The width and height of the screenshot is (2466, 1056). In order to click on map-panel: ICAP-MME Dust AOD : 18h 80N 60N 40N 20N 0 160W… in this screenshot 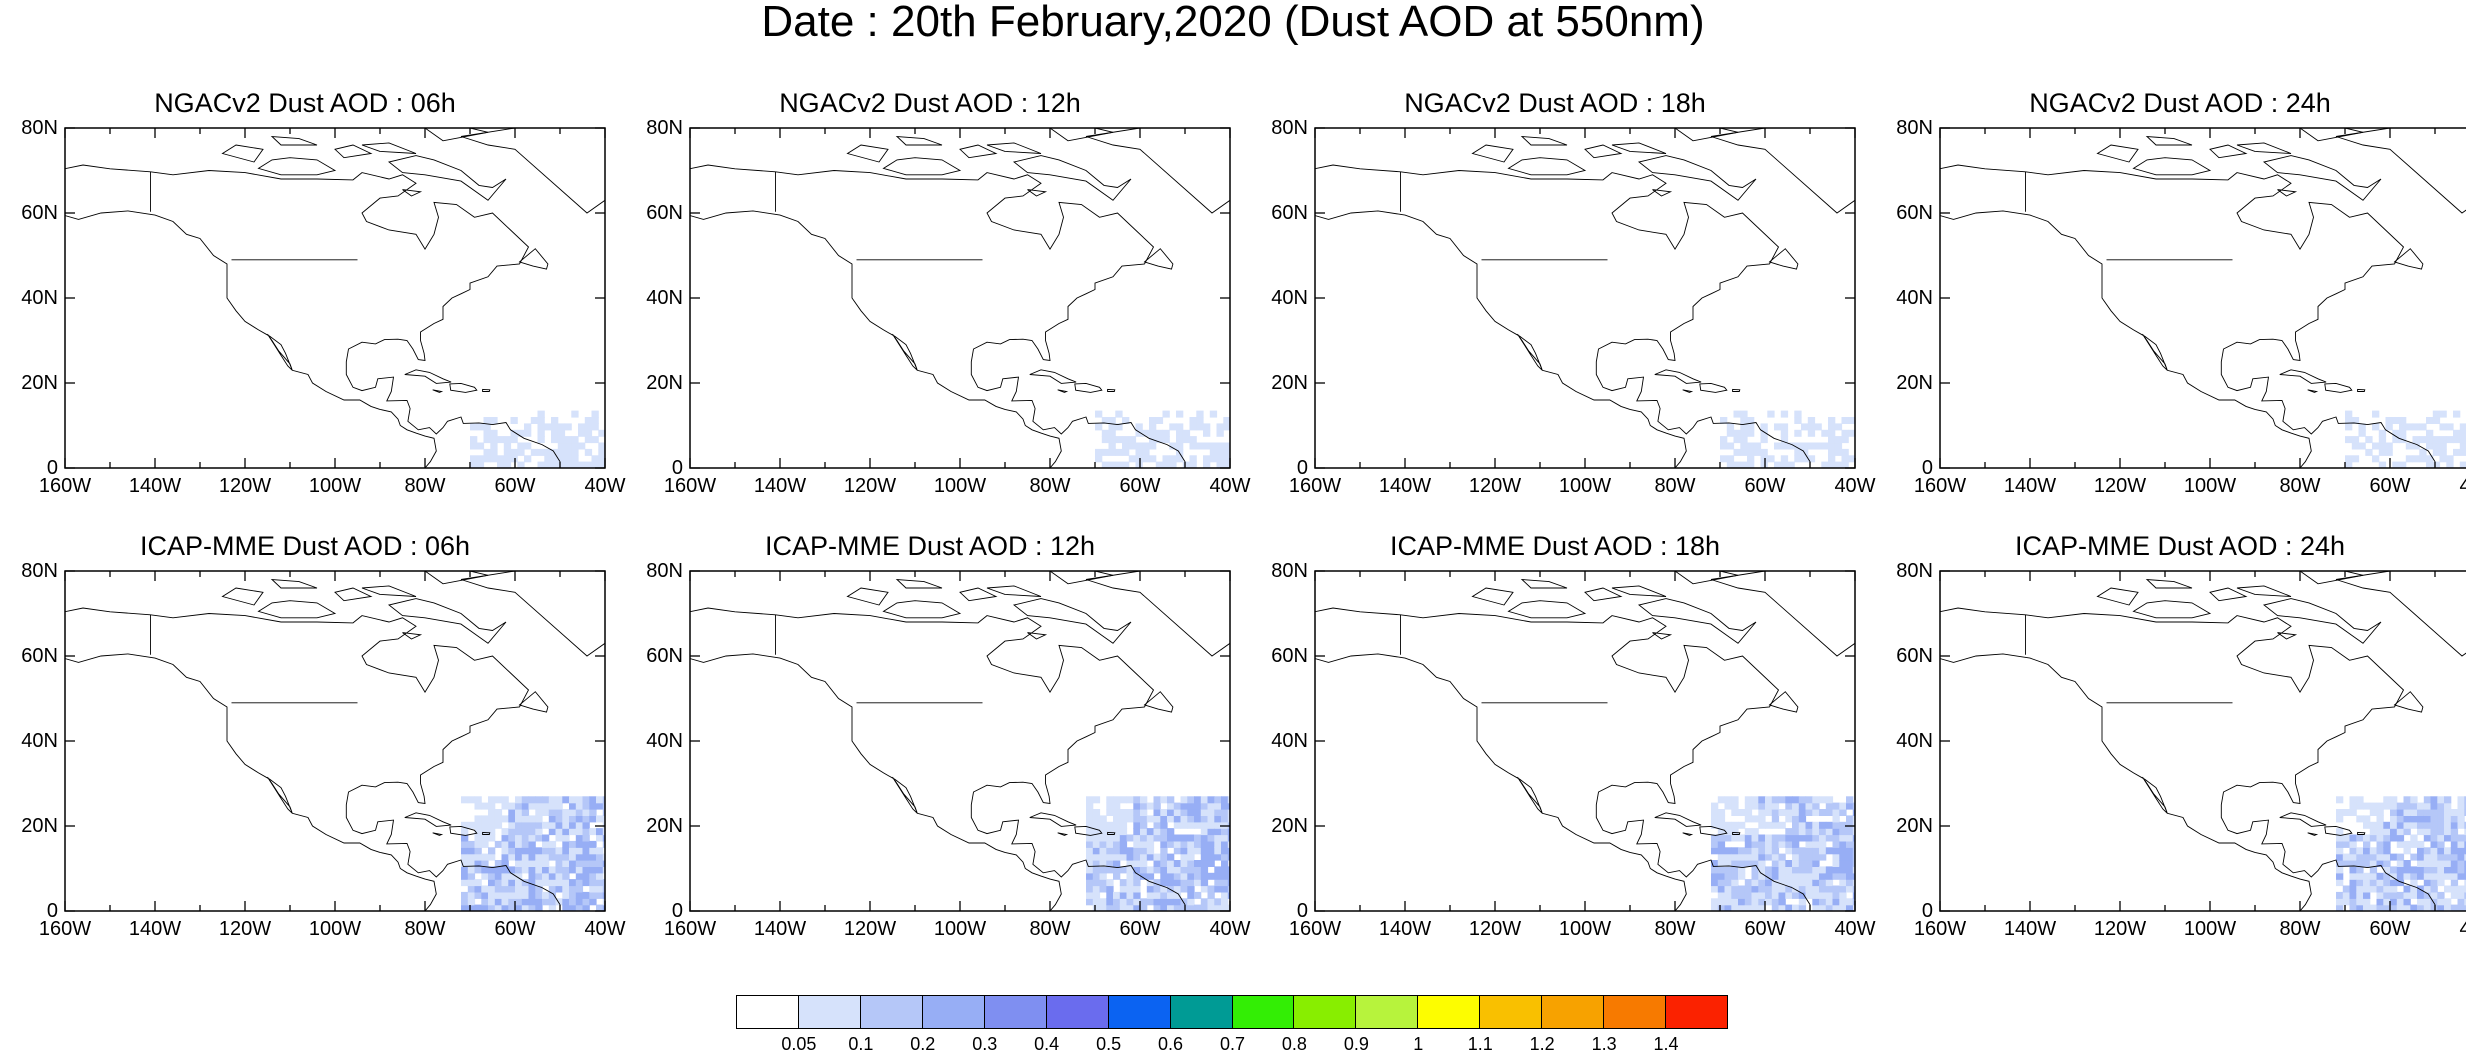, I will do `click(1562, 746)`.